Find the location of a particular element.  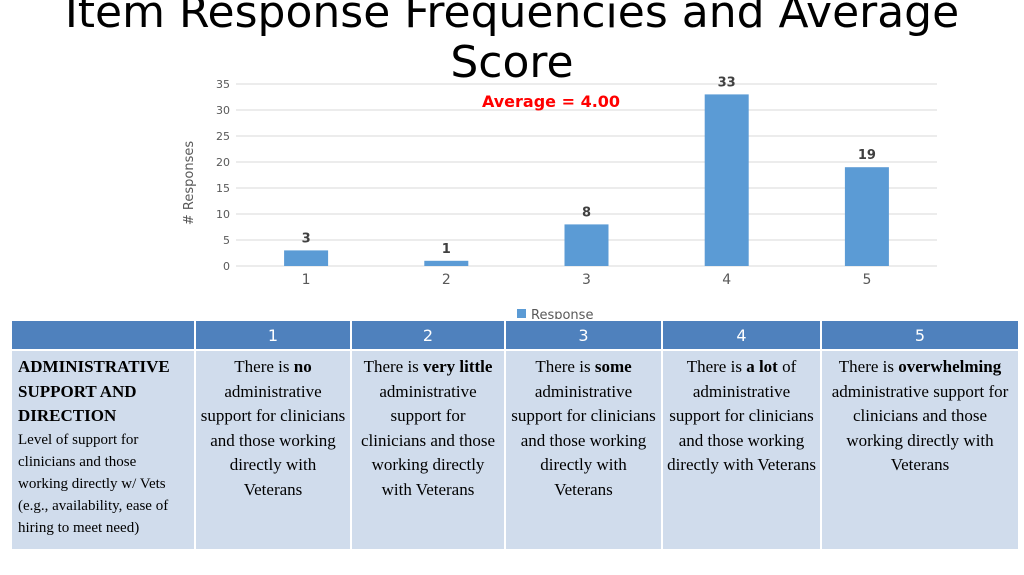

x-tick-label: 4 is located at coordinates (726, 280).